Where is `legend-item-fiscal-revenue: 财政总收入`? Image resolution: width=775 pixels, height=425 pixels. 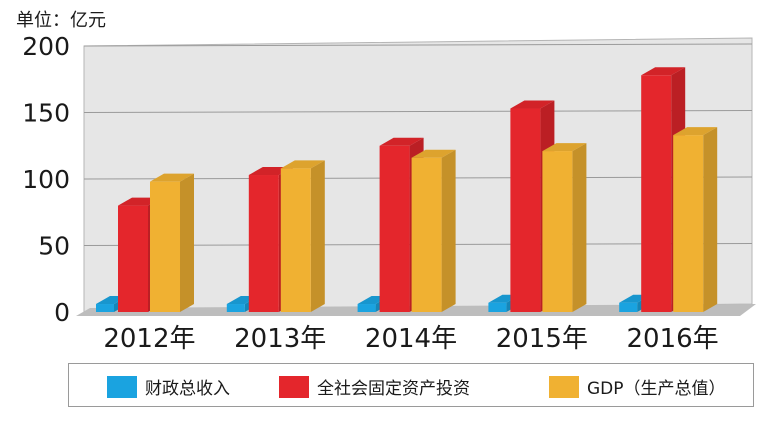 legend-item-fiscal-revenue: 财政总收入 is located at coordinates (168, 386).